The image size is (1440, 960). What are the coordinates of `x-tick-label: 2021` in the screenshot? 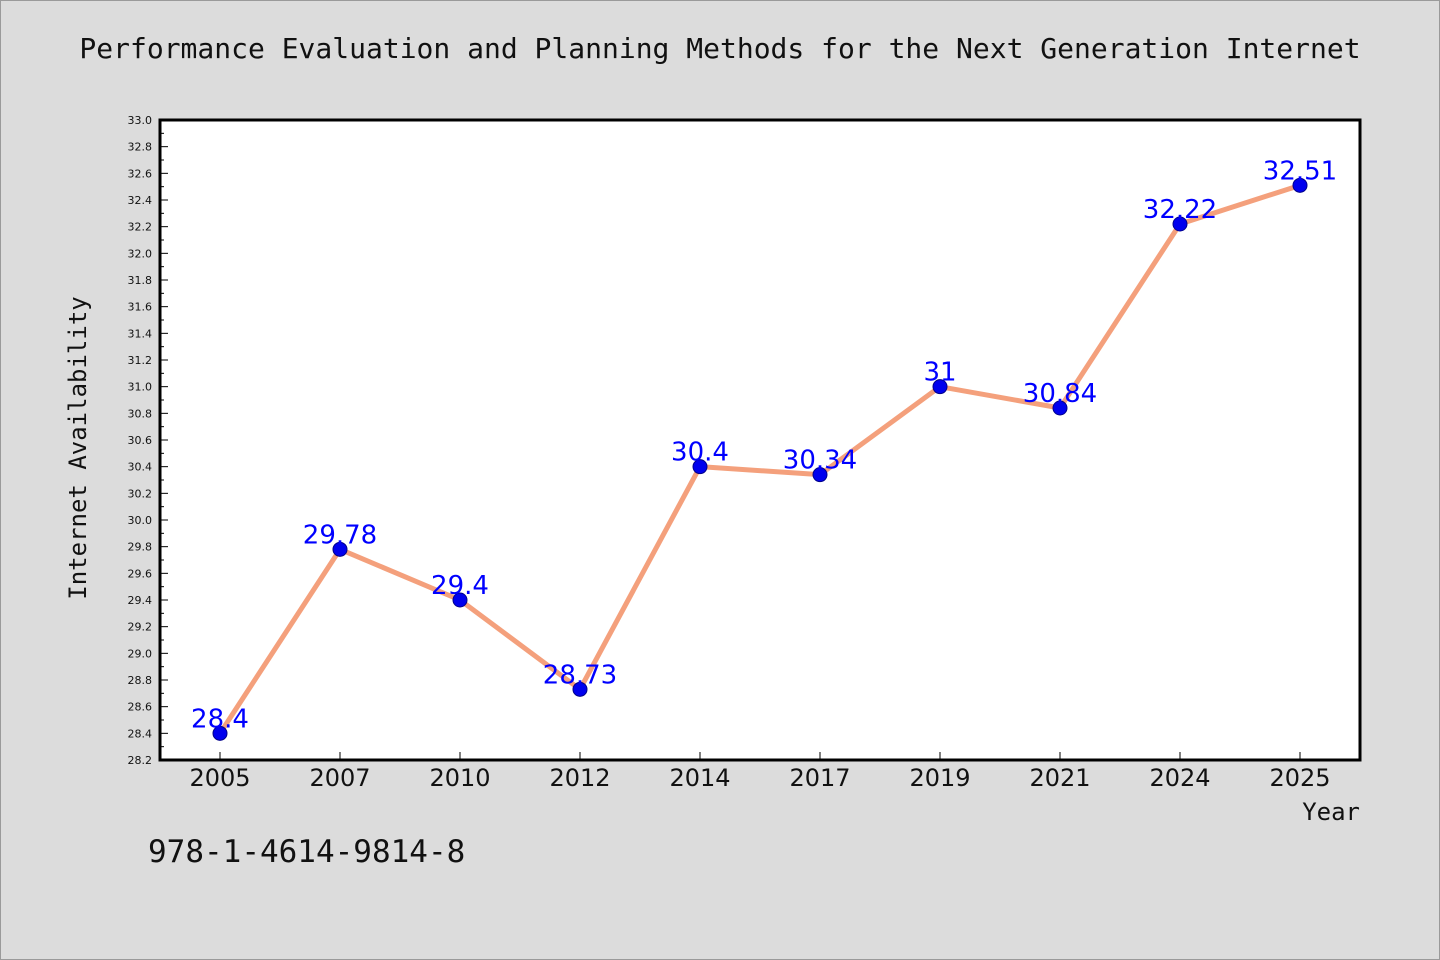 It's located at (1059, 778).